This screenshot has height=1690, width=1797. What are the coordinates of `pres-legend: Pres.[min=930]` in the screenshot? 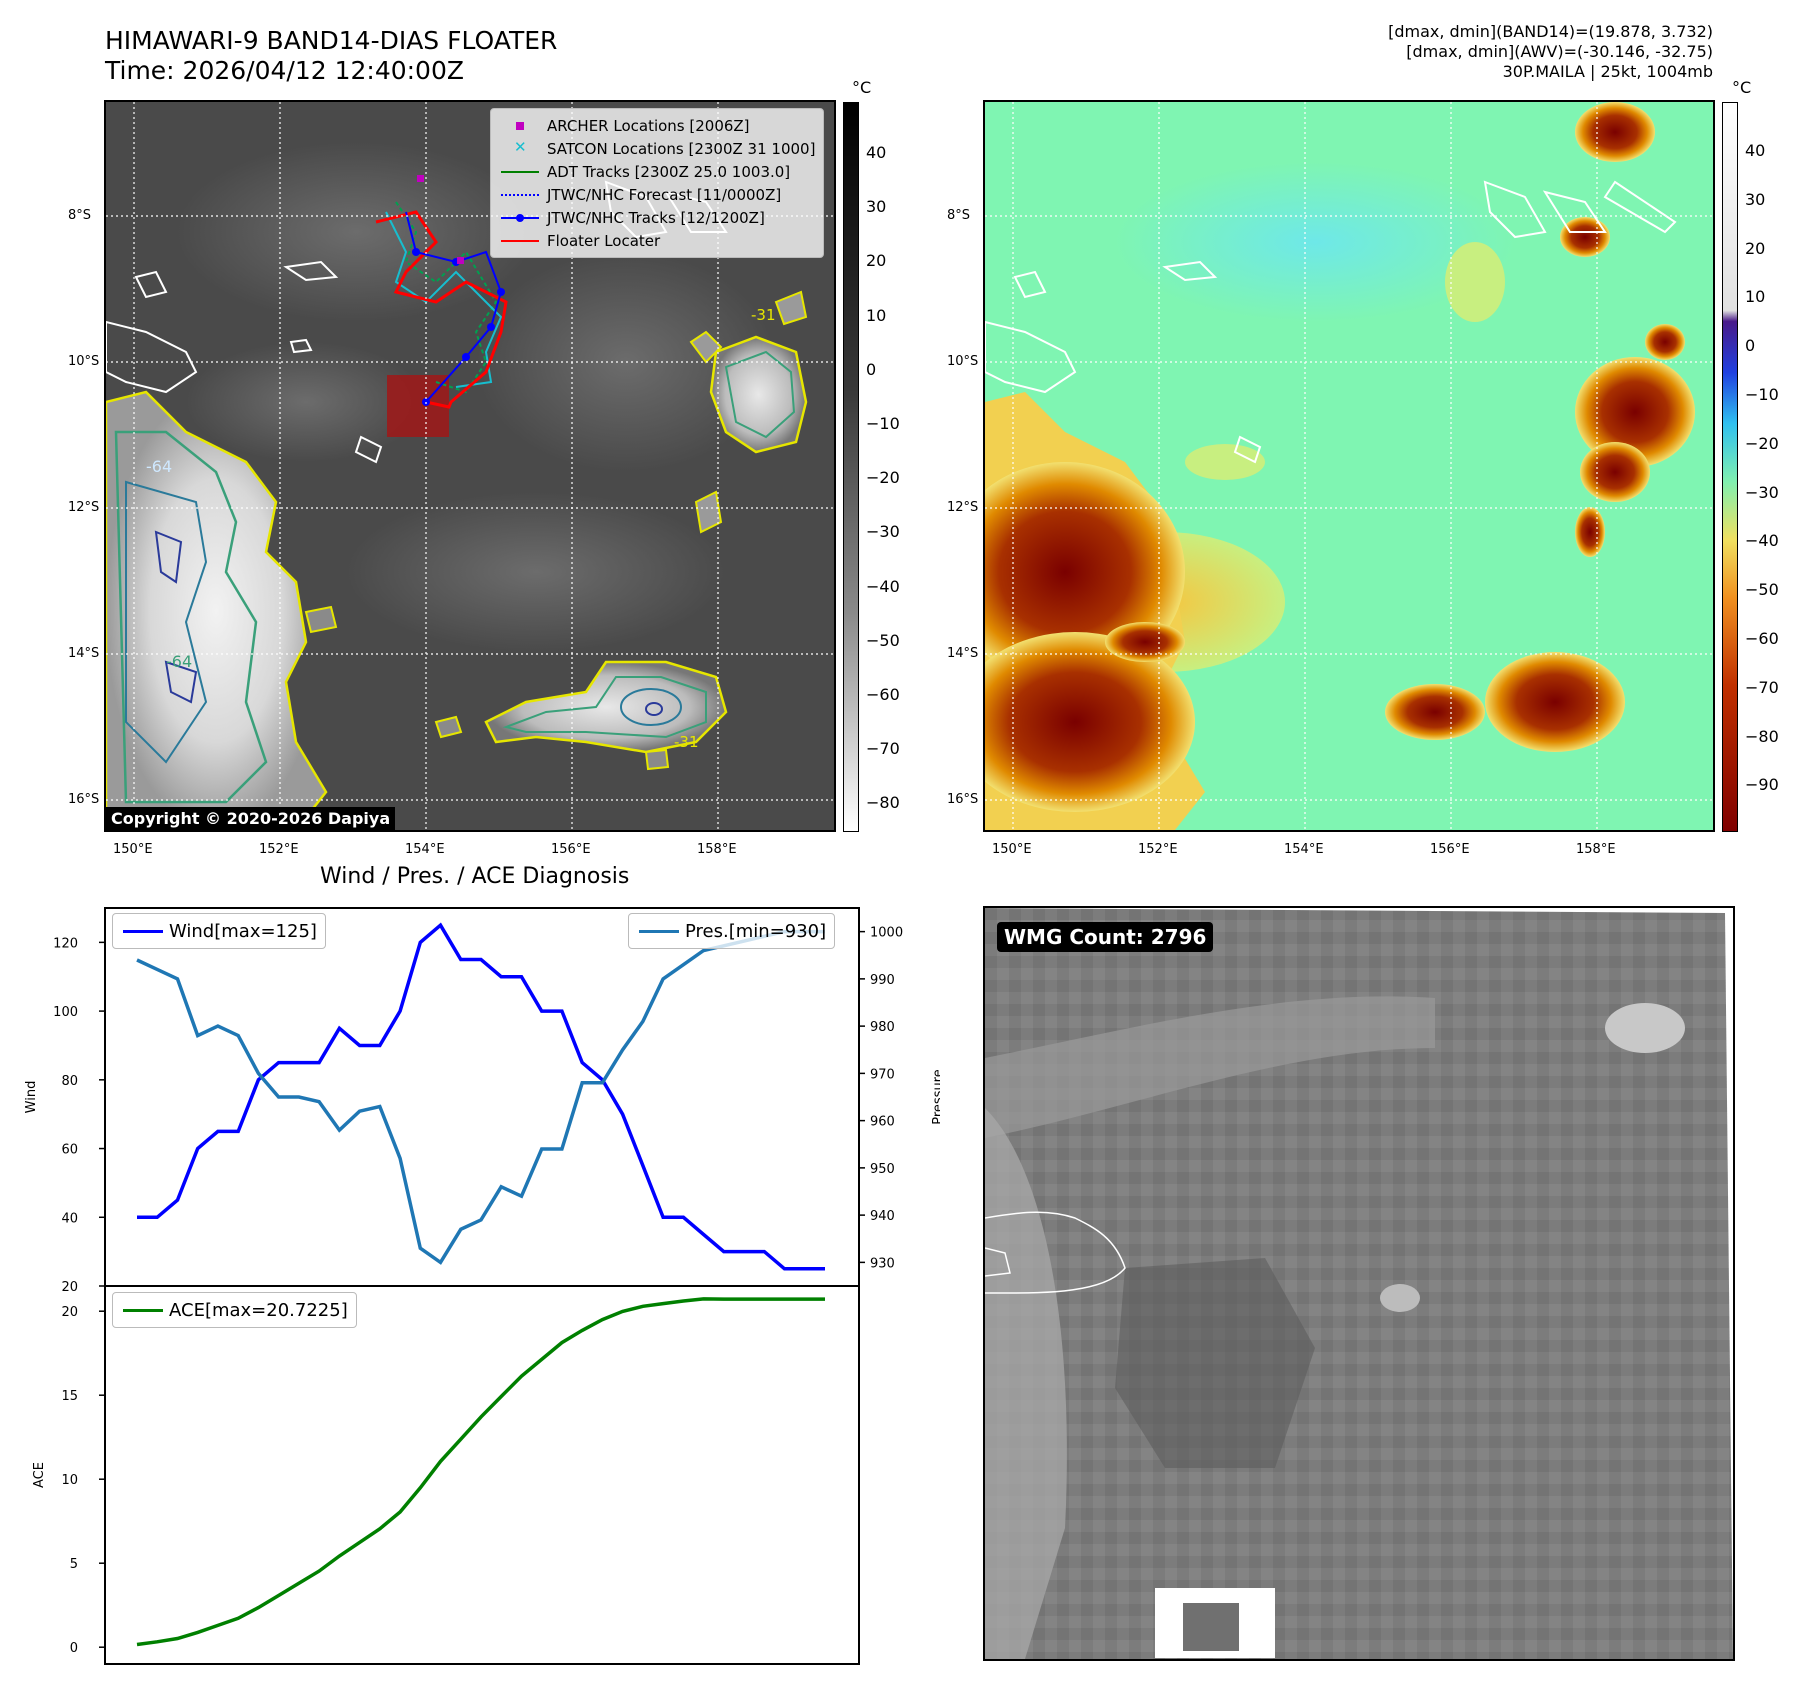 It's located at (732, 931).